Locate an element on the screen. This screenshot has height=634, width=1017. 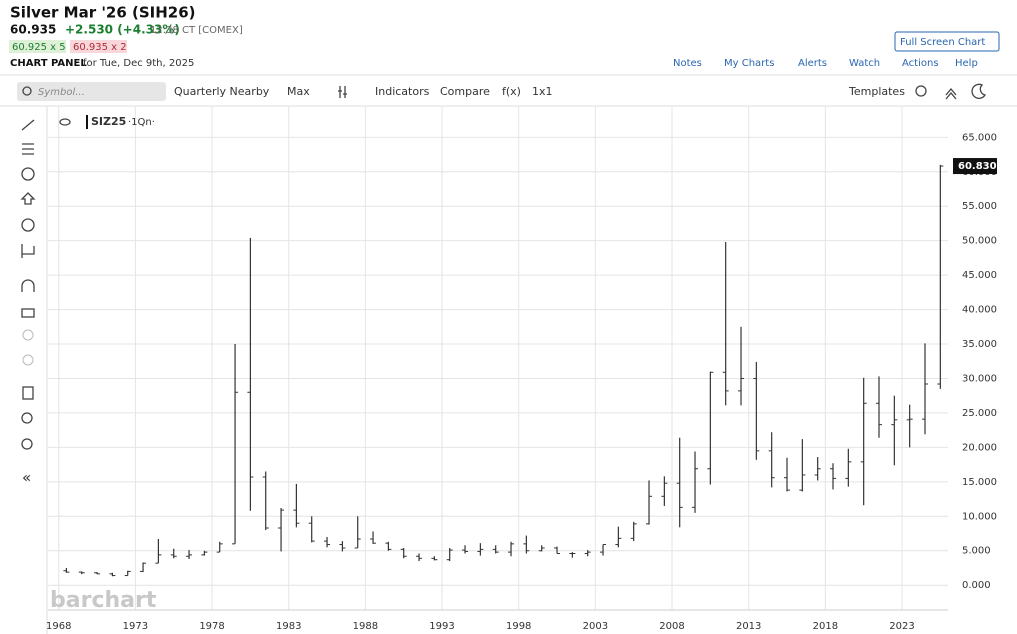
x-tick-label: 1968 is located at coordinates (58, 626).